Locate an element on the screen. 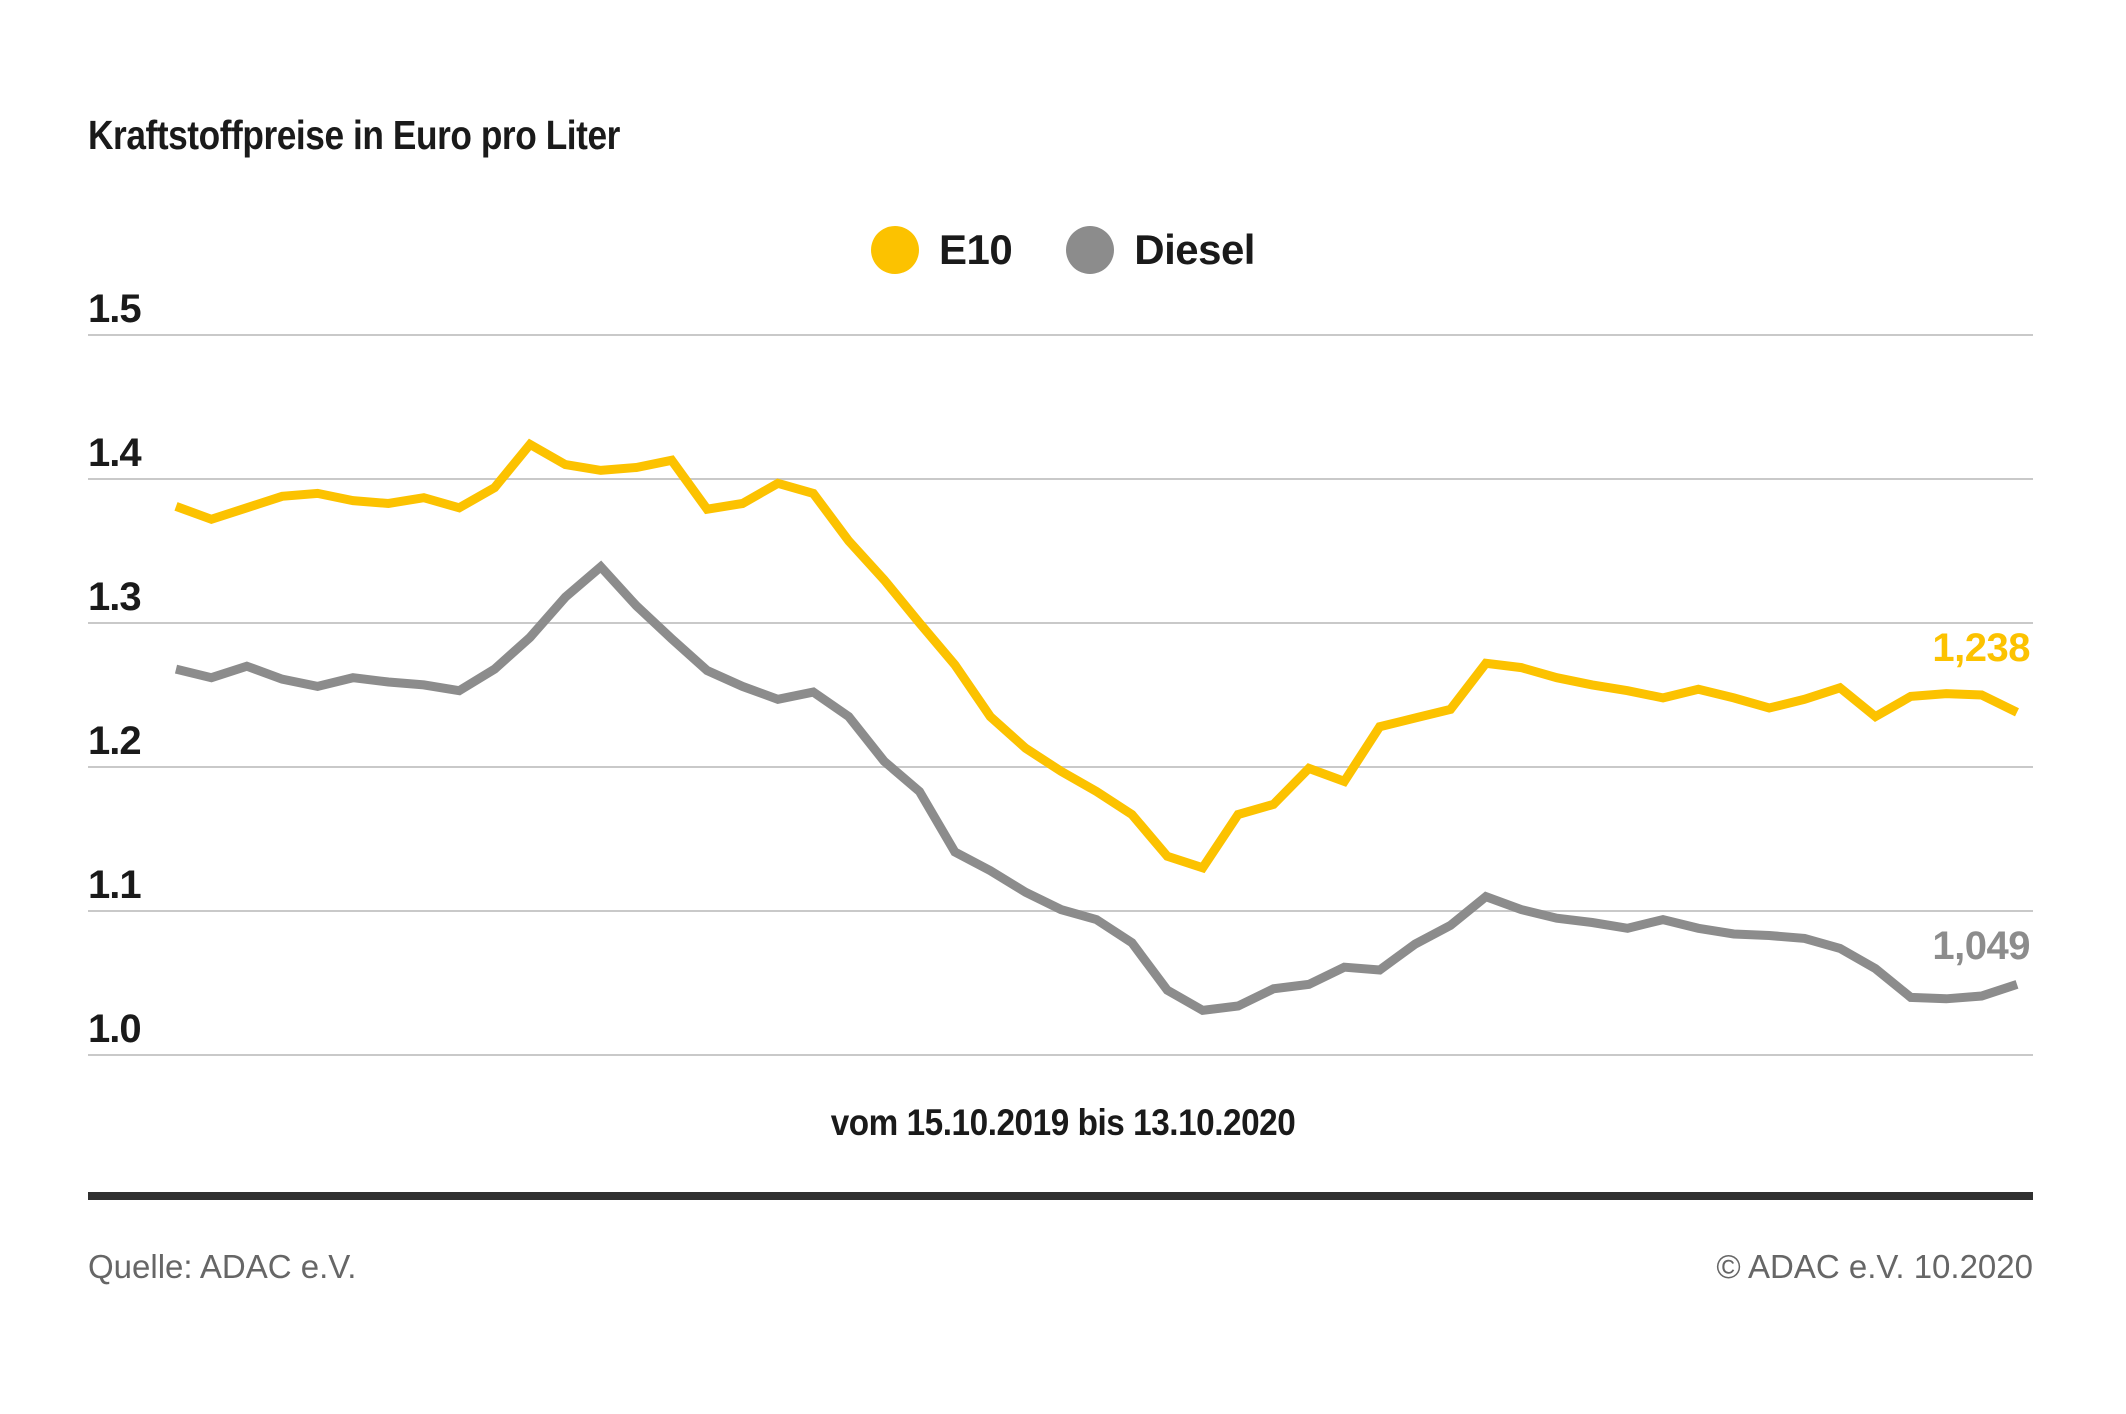 The width and height of the screenshot is (2126, 1414). diesel-end-value-label: 1,049 is located at coordinates (1981, 946).